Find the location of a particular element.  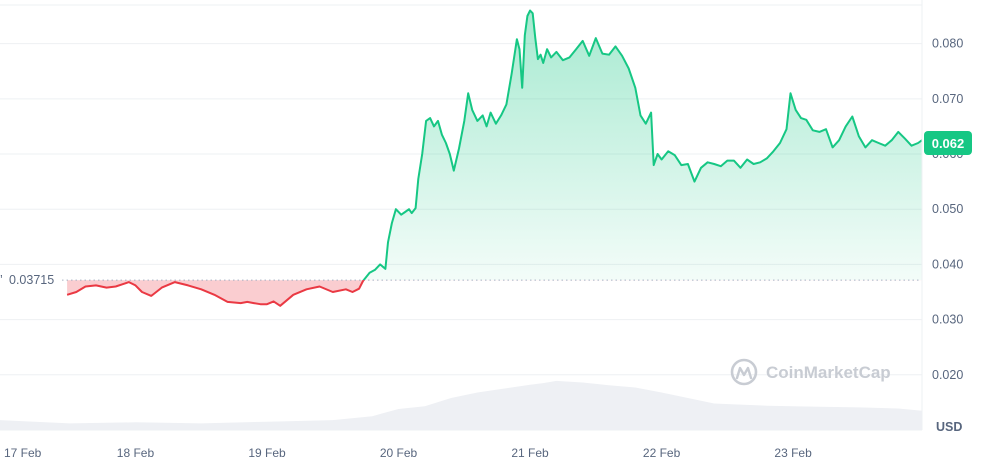

x-tick-label: 17 Feb is located at coordinates (23, 453).